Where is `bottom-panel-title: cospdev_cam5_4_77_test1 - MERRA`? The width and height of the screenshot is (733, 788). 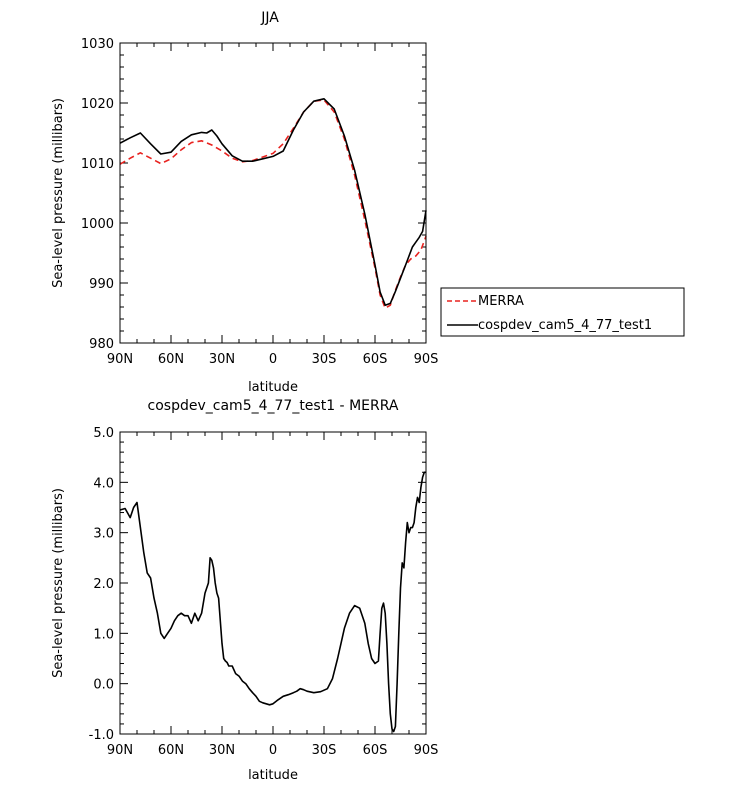
bottom-panel-title: cospdev_cam5_4_77_test1 - MERRA is located at coordinates (273, 406).